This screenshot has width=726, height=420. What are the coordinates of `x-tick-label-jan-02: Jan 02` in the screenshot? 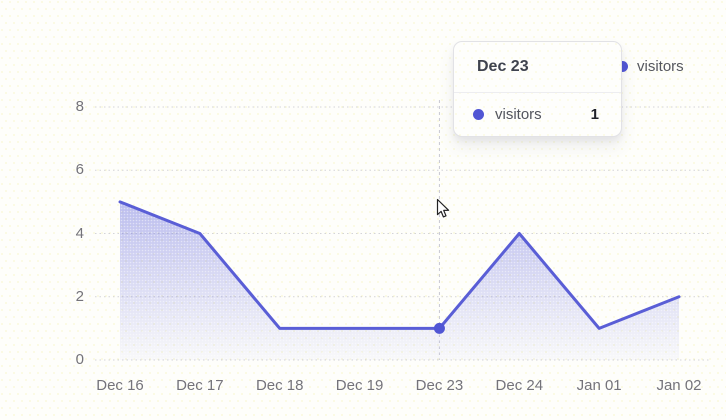 It's located at (679, 385).